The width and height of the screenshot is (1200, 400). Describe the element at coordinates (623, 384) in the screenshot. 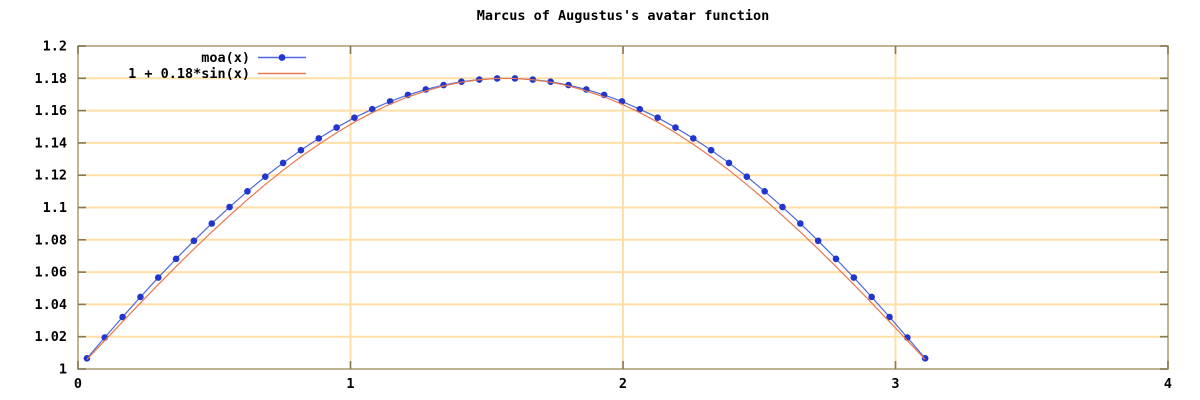

I see `x-tick-label: 2` at that location.